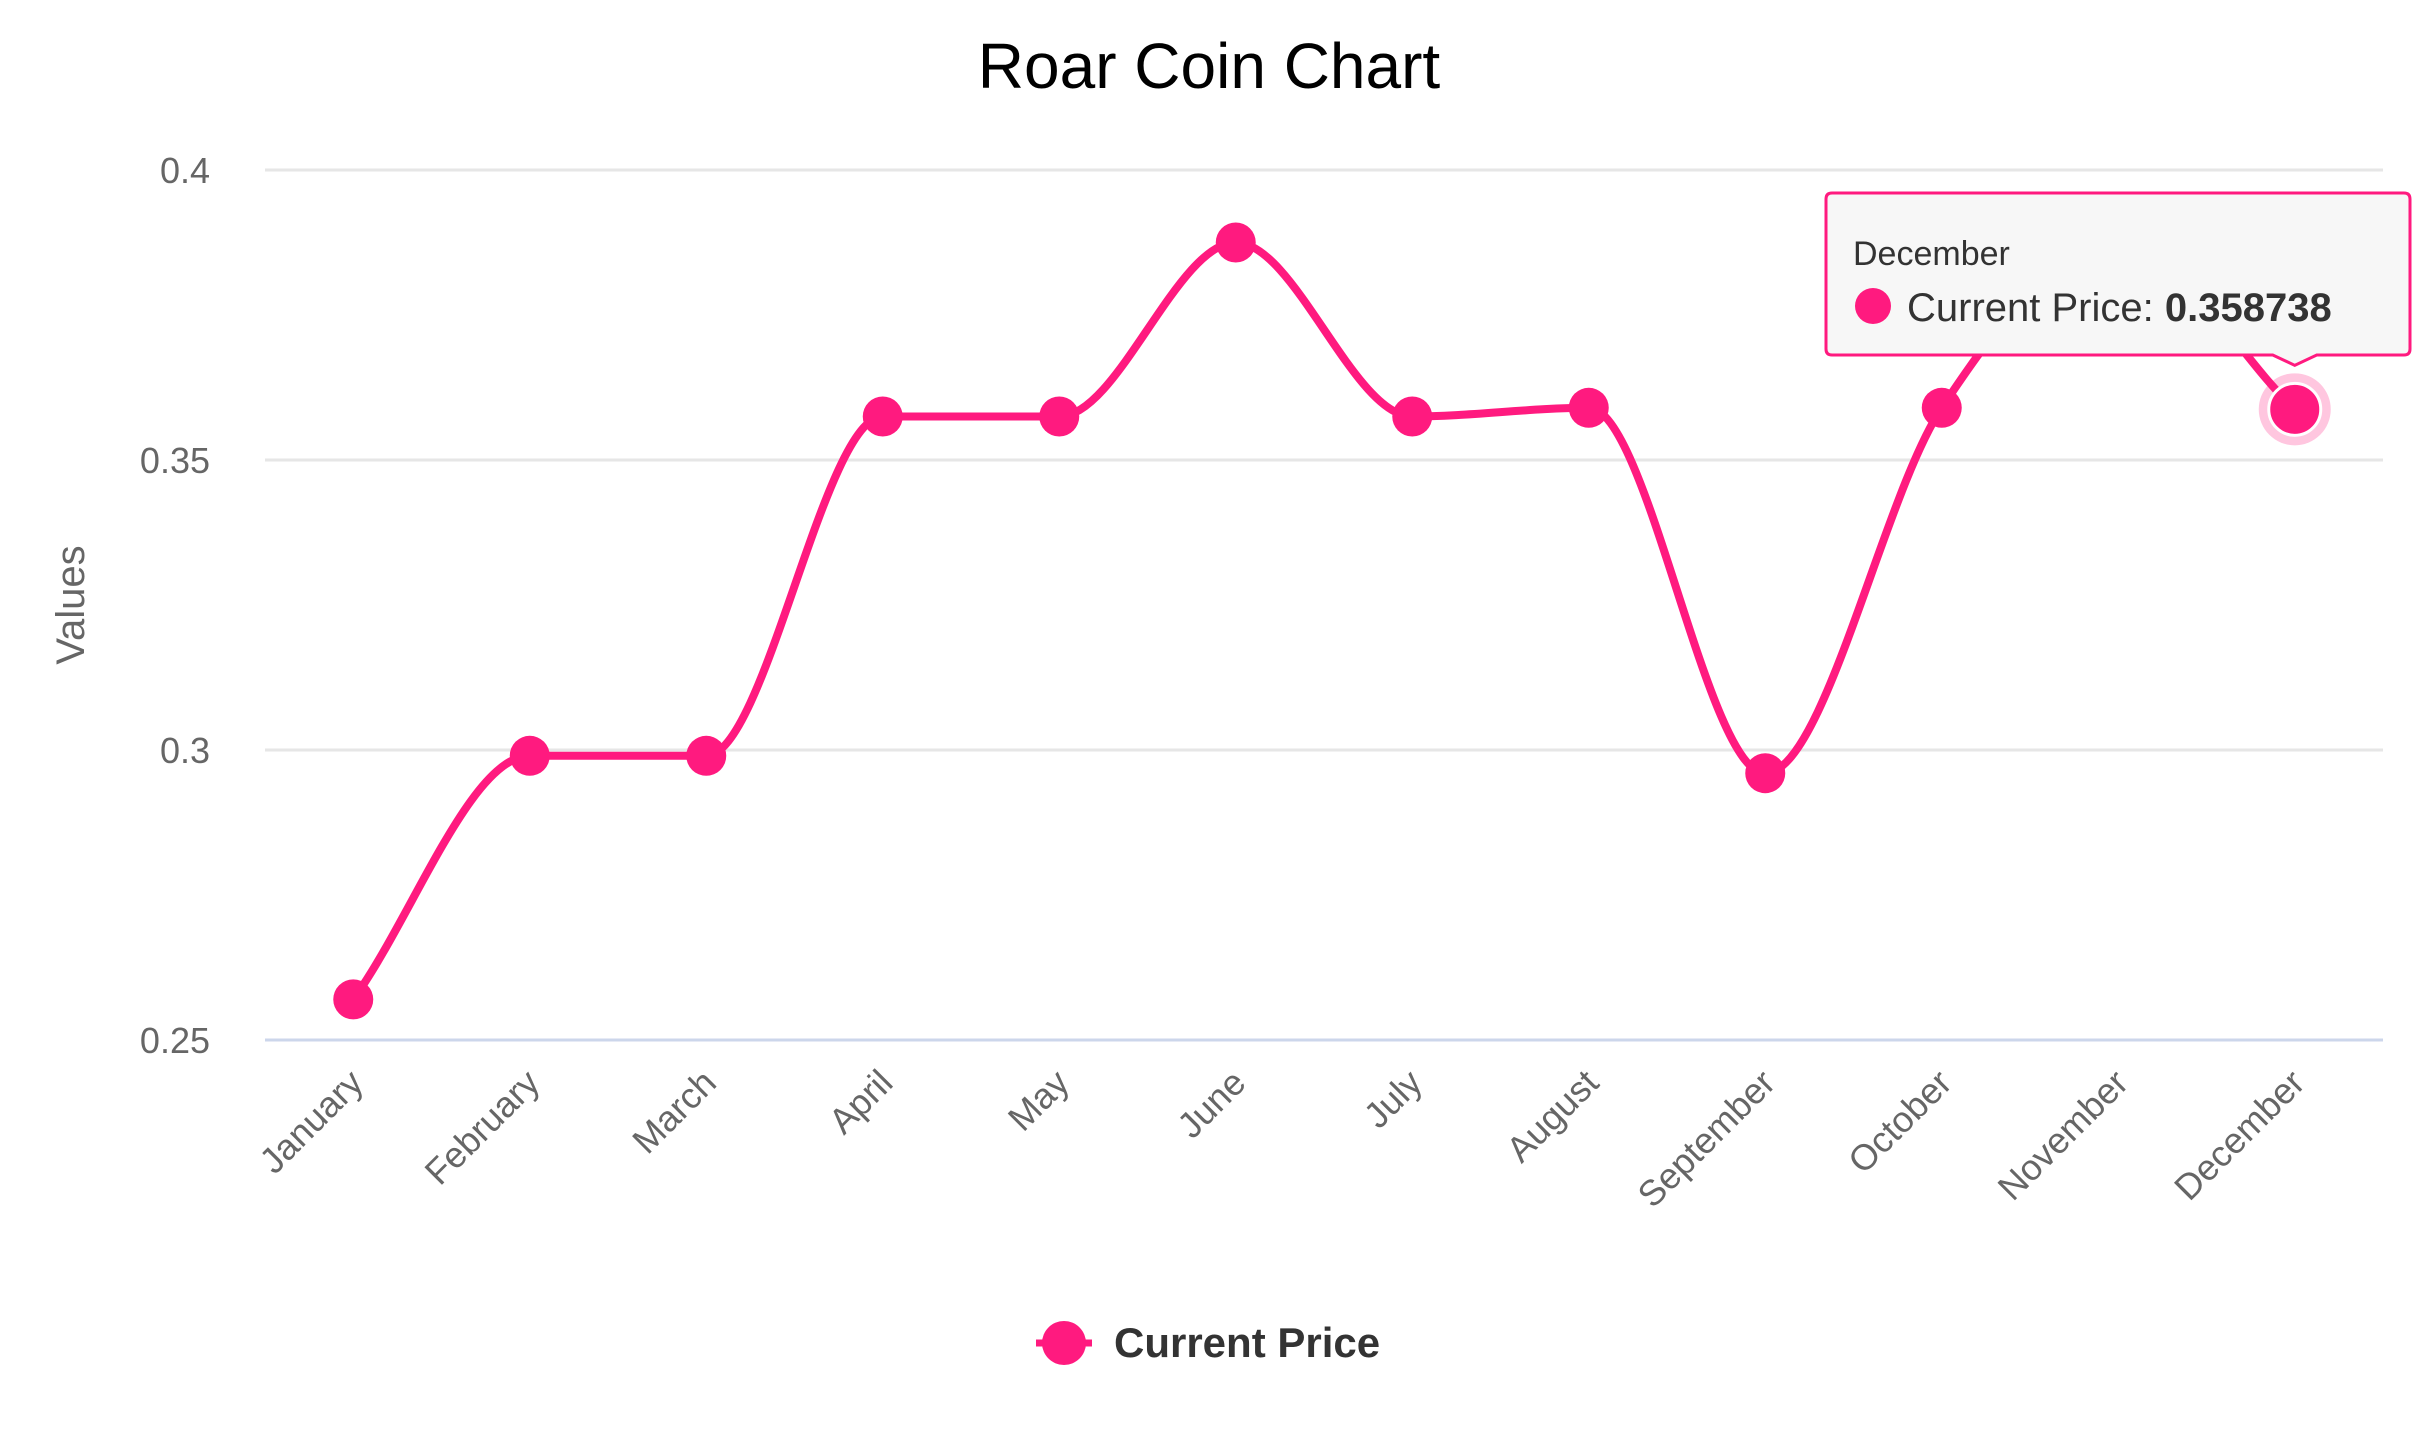 The width and height of the screenshot is (2418, 1440). Describe the element at coordinates (860, 1102) in the screenshot. I see `x-tick-label: April` at that location.